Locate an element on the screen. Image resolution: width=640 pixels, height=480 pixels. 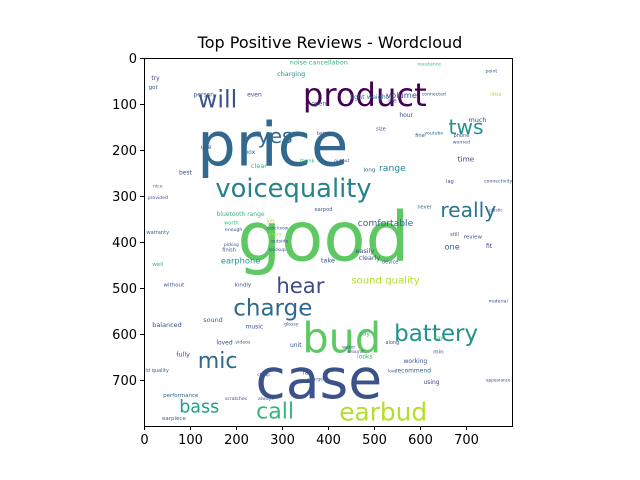
word-5: voicequality is located at coordinates (293, 189).